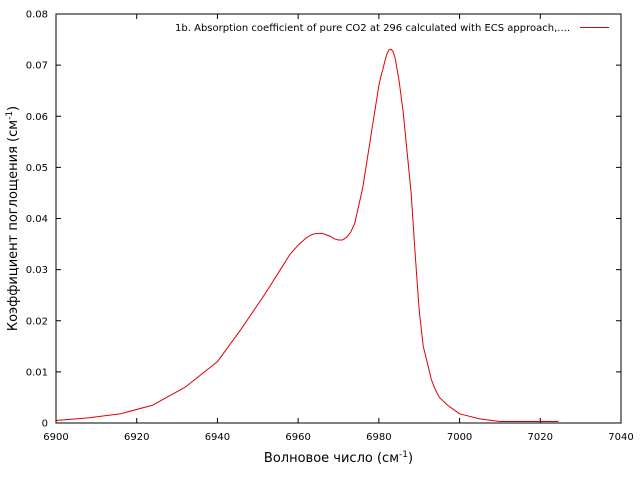 This screenshot has height=480, width=640. What do you see at coordinates (620, 437) in the screenshot?
I see `x-tick-label: 7040` at bounding box center [620, 437].